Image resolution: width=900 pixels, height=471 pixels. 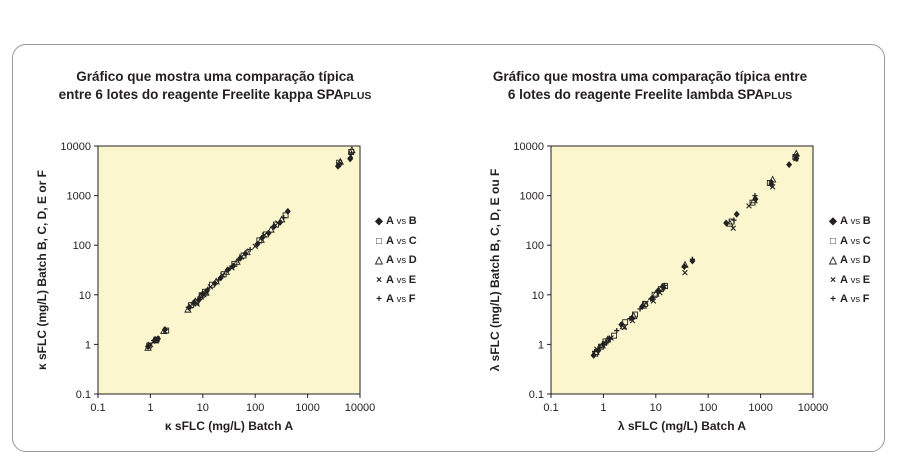 What do you see at coordinates (535, 246) in the screenshot?
I see `y-tick-label-lambda: 100` at bounding box center [535, 246].